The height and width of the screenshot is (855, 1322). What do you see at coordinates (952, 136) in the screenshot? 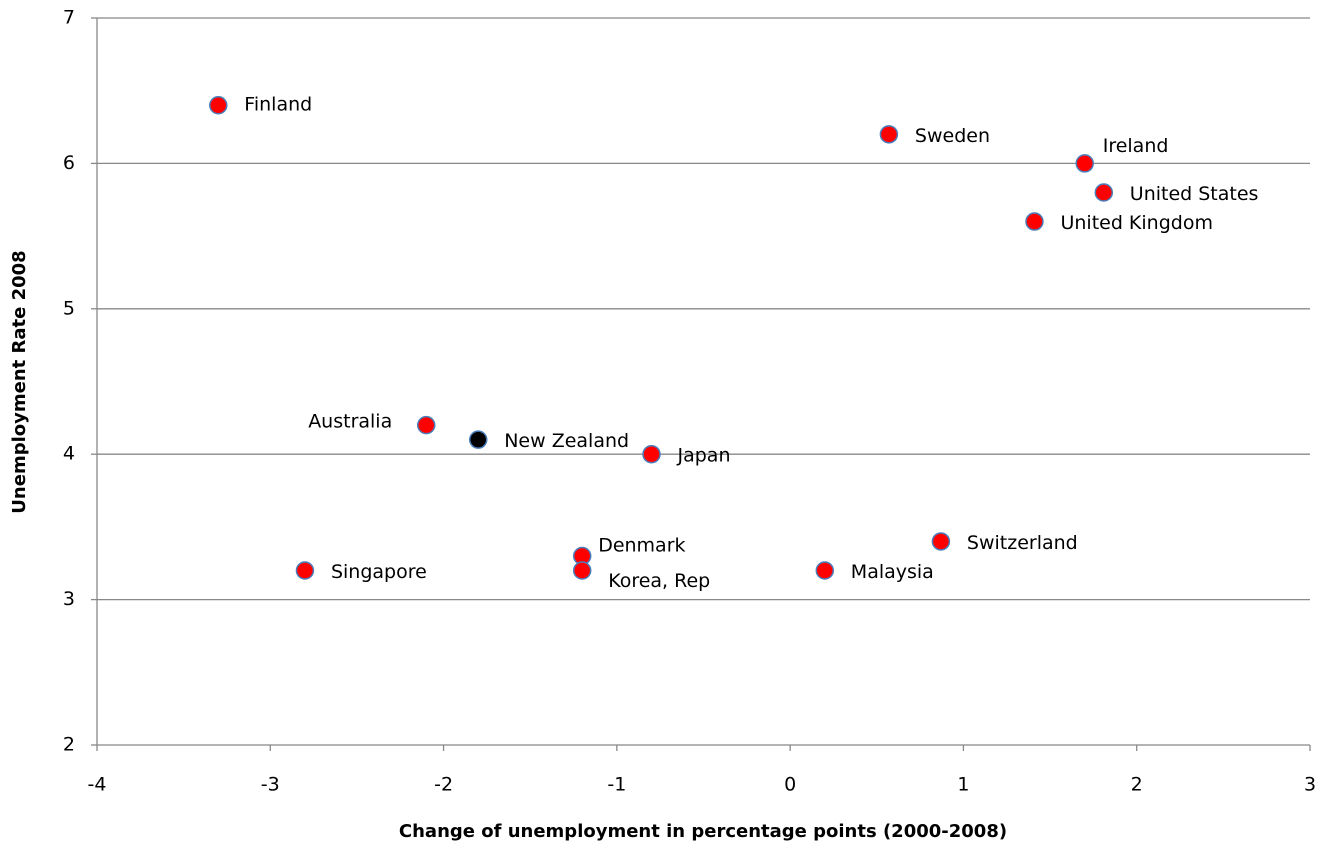
I see `point-label: Sweden` at bounding box center [952, 136].